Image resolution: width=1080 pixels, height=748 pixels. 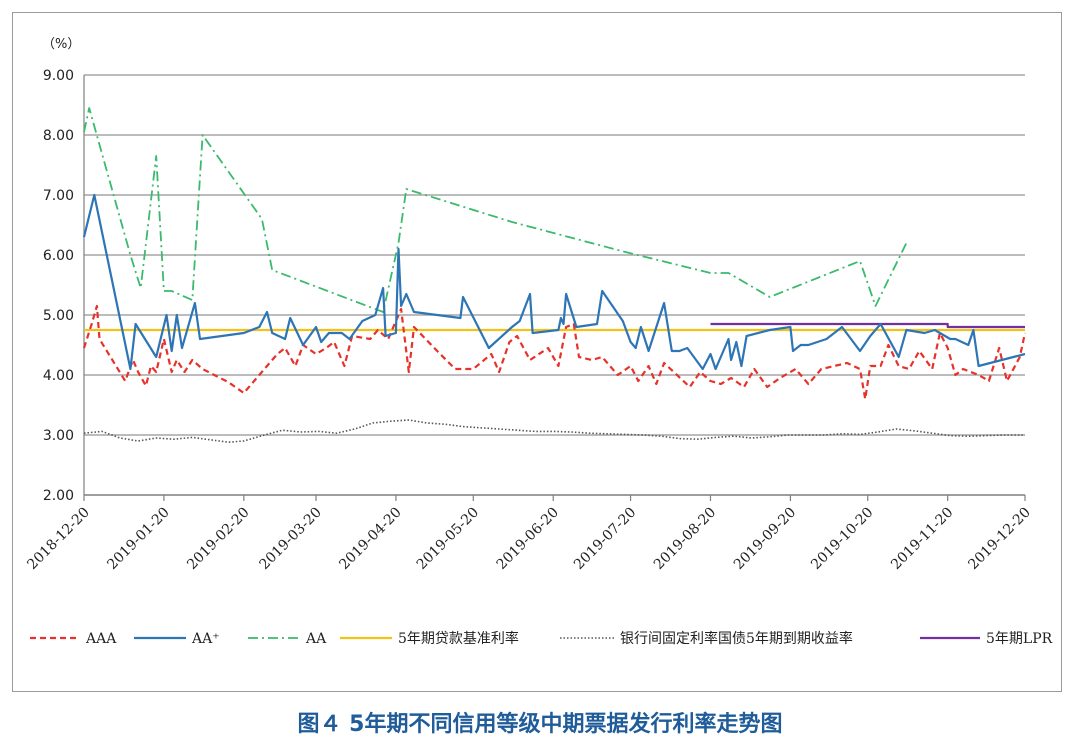 I want to click on x-tick-label: 2019-11-20, so click(x=922, y=539).